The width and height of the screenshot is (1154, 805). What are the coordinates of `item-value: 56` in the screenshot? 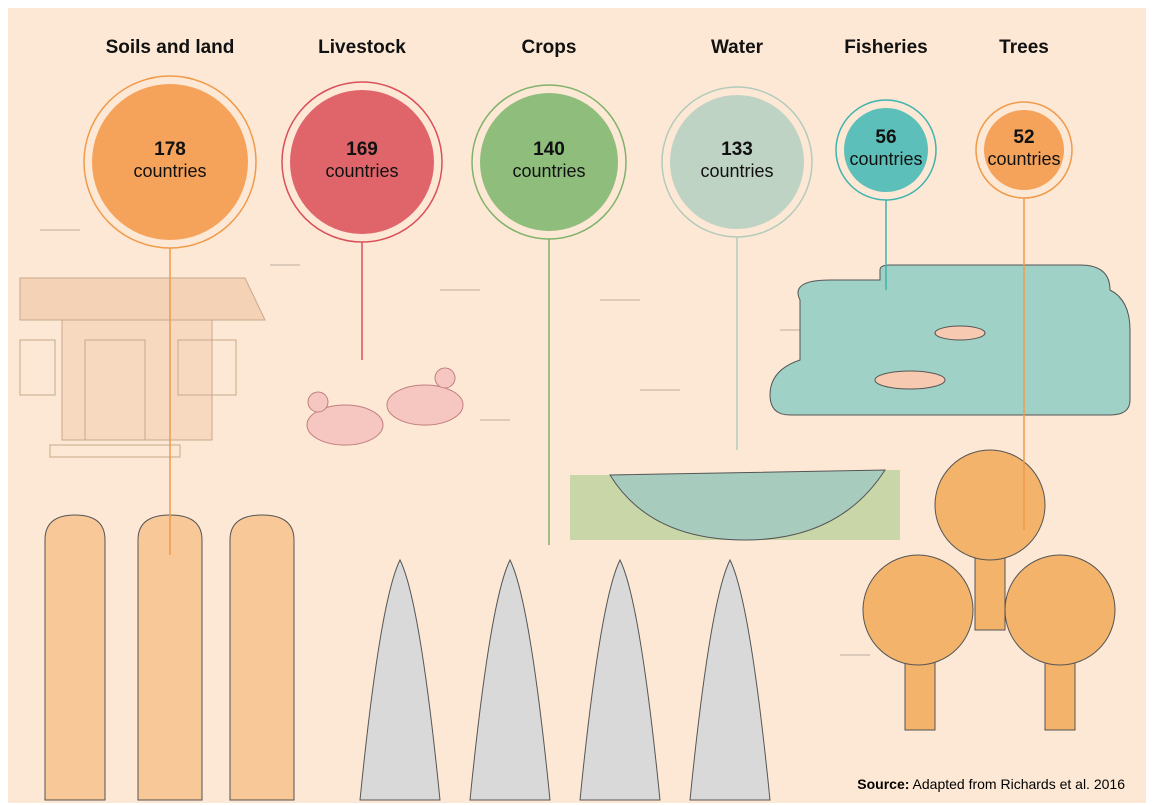 It's located at (885, 137).